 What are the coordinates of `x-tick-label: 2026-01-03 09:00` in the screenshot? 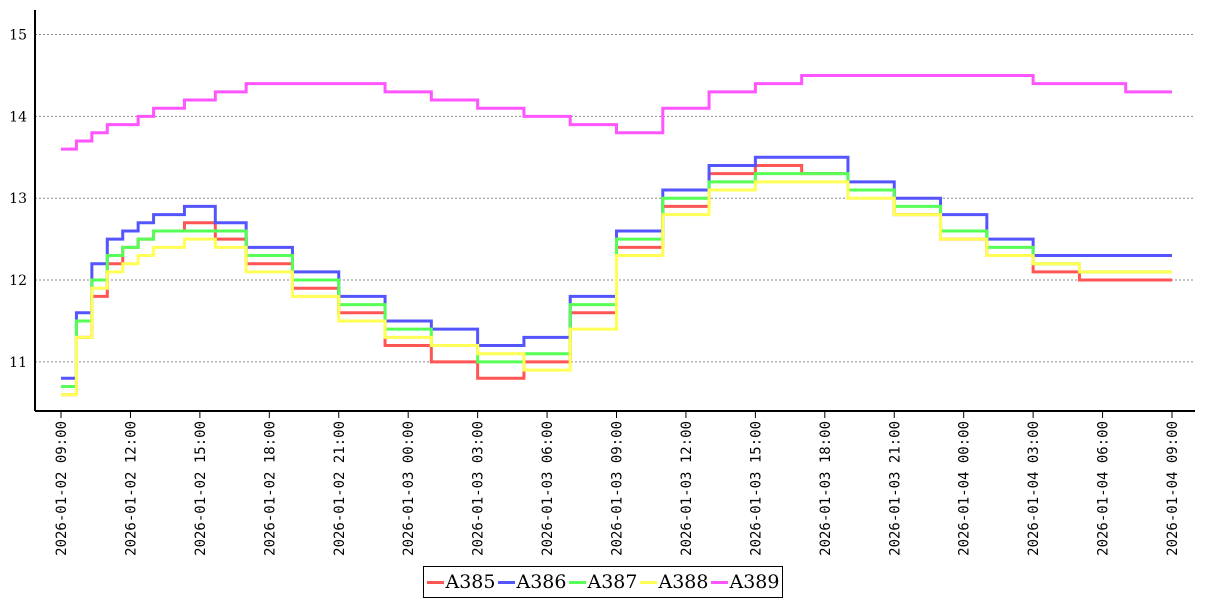 It's located at (618, 488).